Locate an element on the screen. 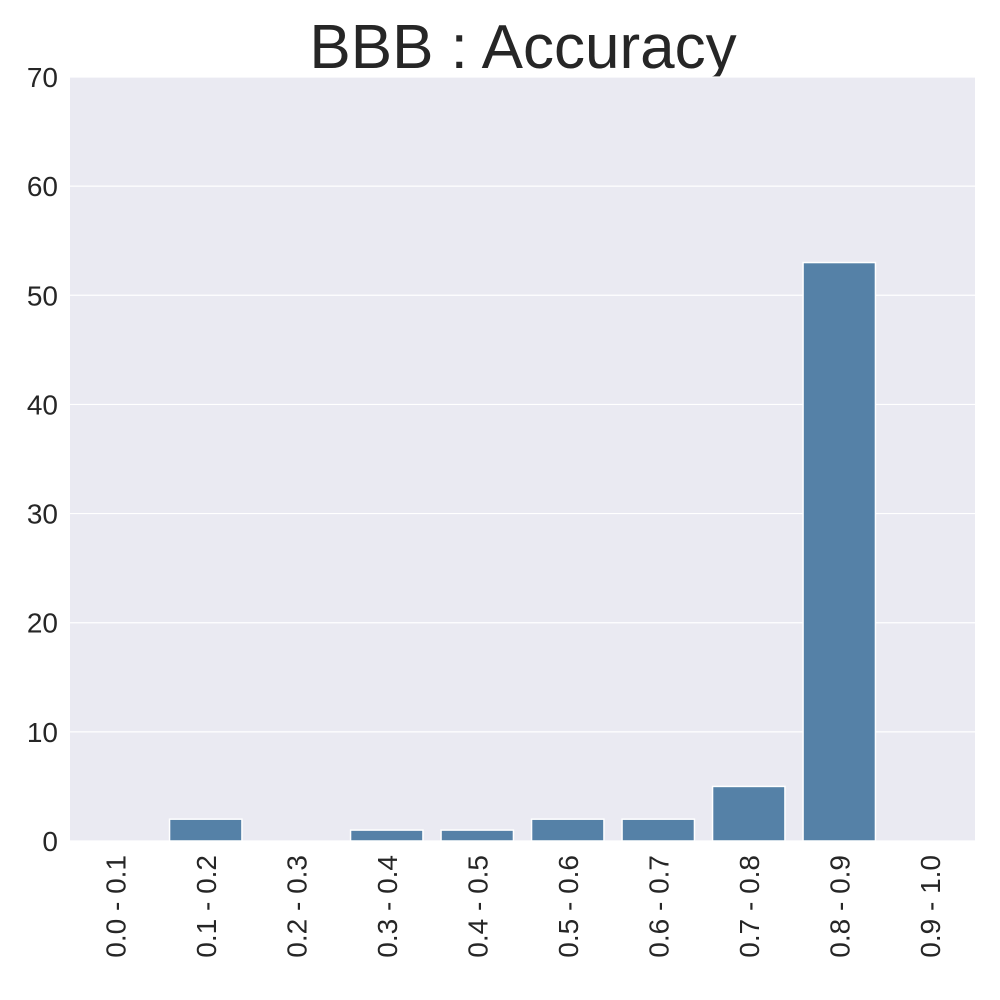  x-tick-label: 0.6 - 0.7 is located at coordinates (658, 906).